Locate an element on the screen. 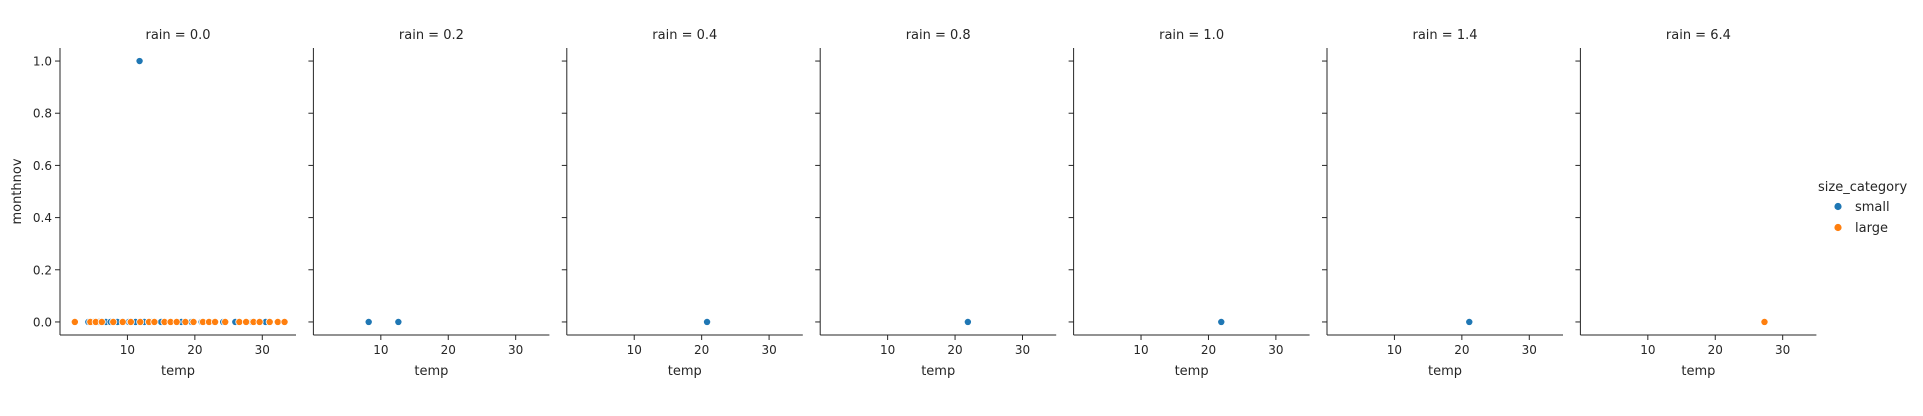  y-tick-label: 0.2 is located at coordinates (42, 270).